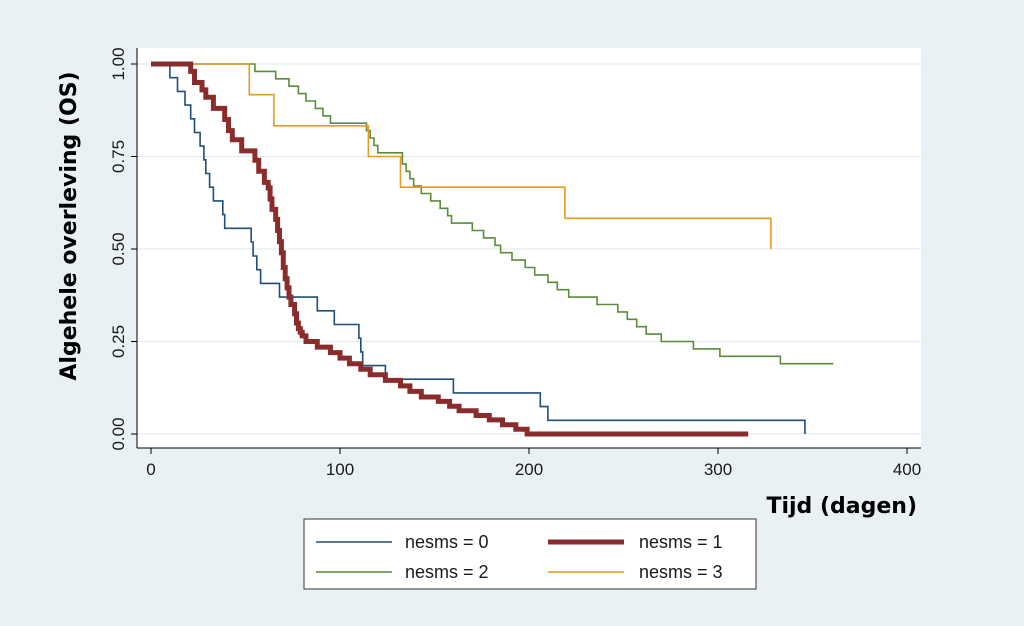 The image size is (1024, 626). Describe the element at coordinates (529, 469) in the screenshot. I see `x-tick-label: 200` at that location.